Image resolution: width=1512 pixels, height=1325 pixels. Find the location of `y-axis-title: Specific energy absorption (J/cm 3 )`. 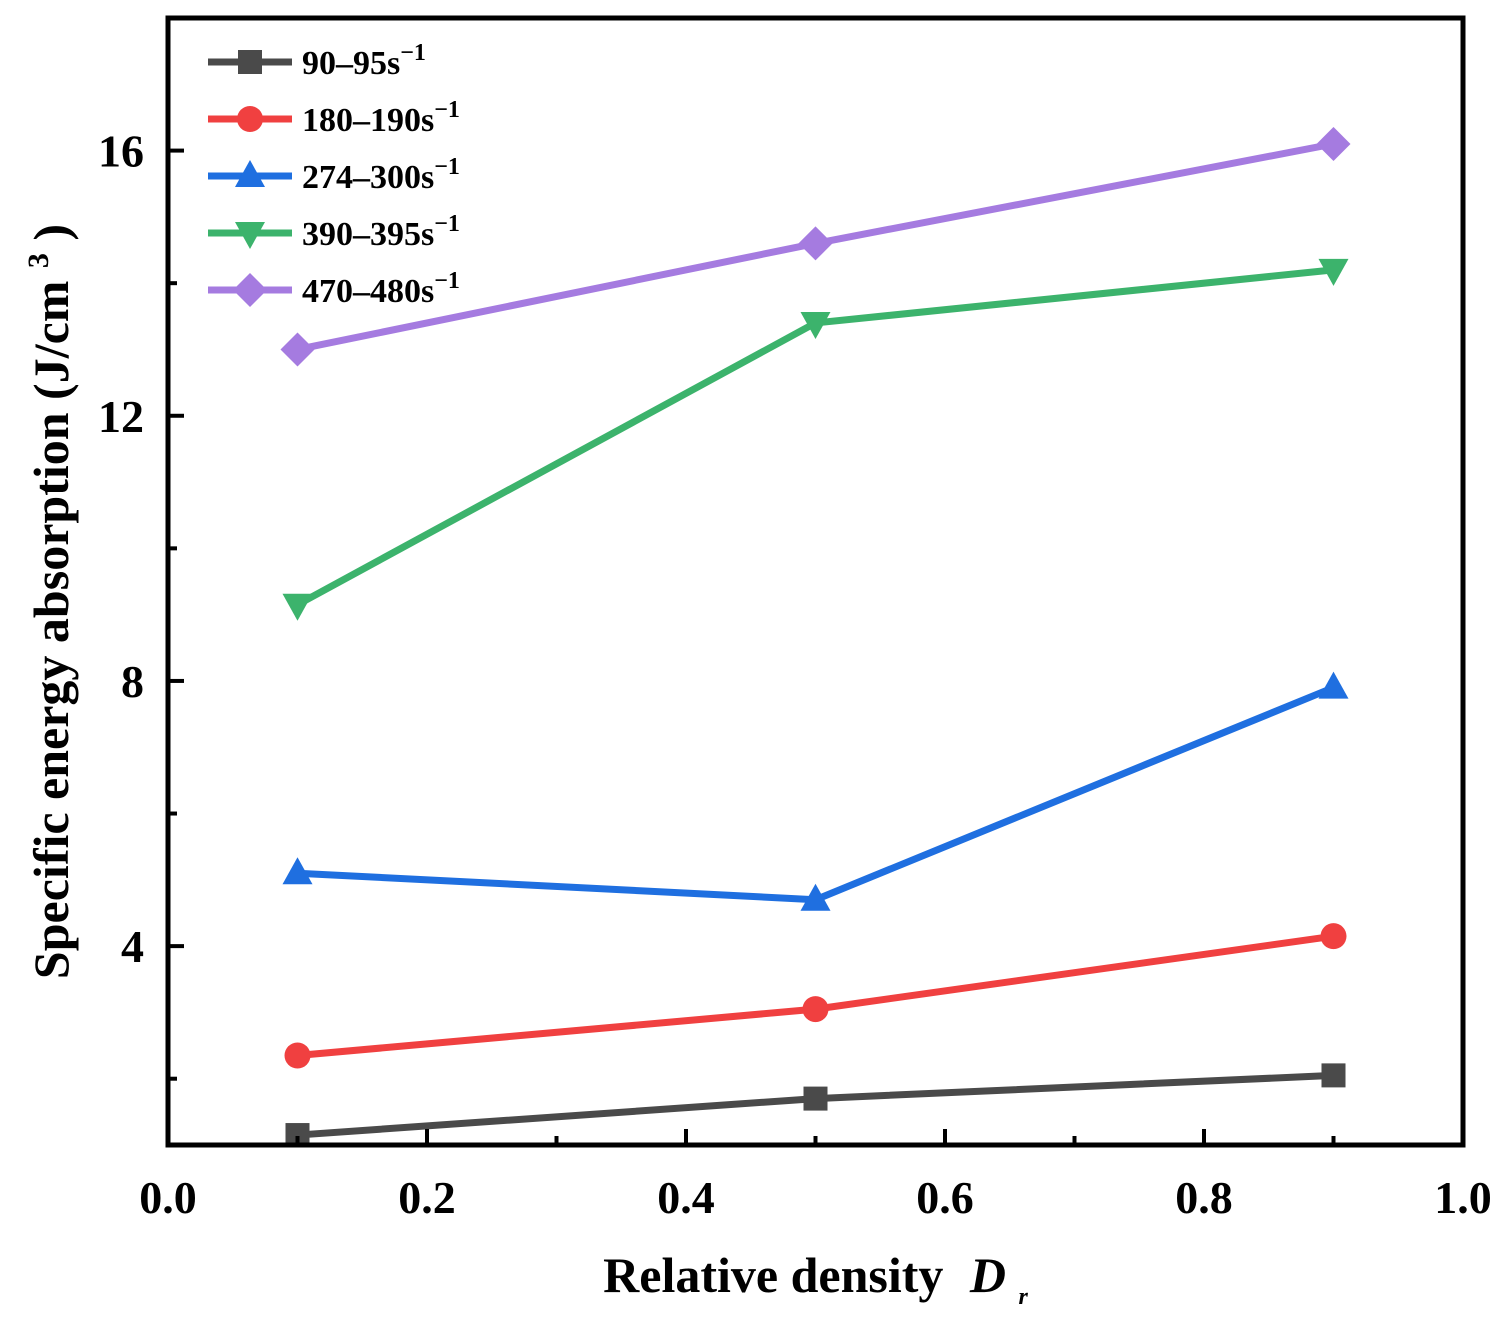

y-axis-title: Specific energy absorption (J/cm 3 ) is located at coordinates (41, 601).